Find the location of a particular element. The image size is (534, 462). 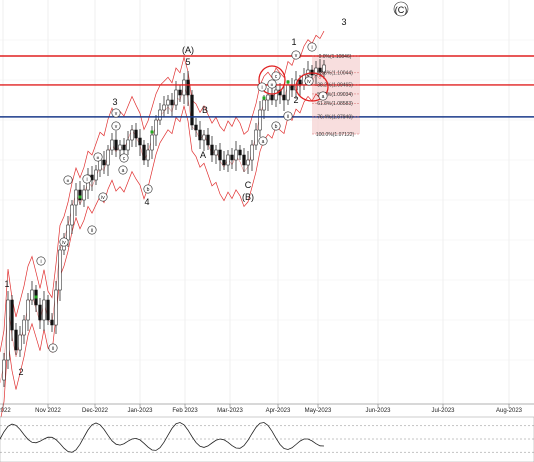

date-label: Jun-2023 is located at coordinates (378, 411).